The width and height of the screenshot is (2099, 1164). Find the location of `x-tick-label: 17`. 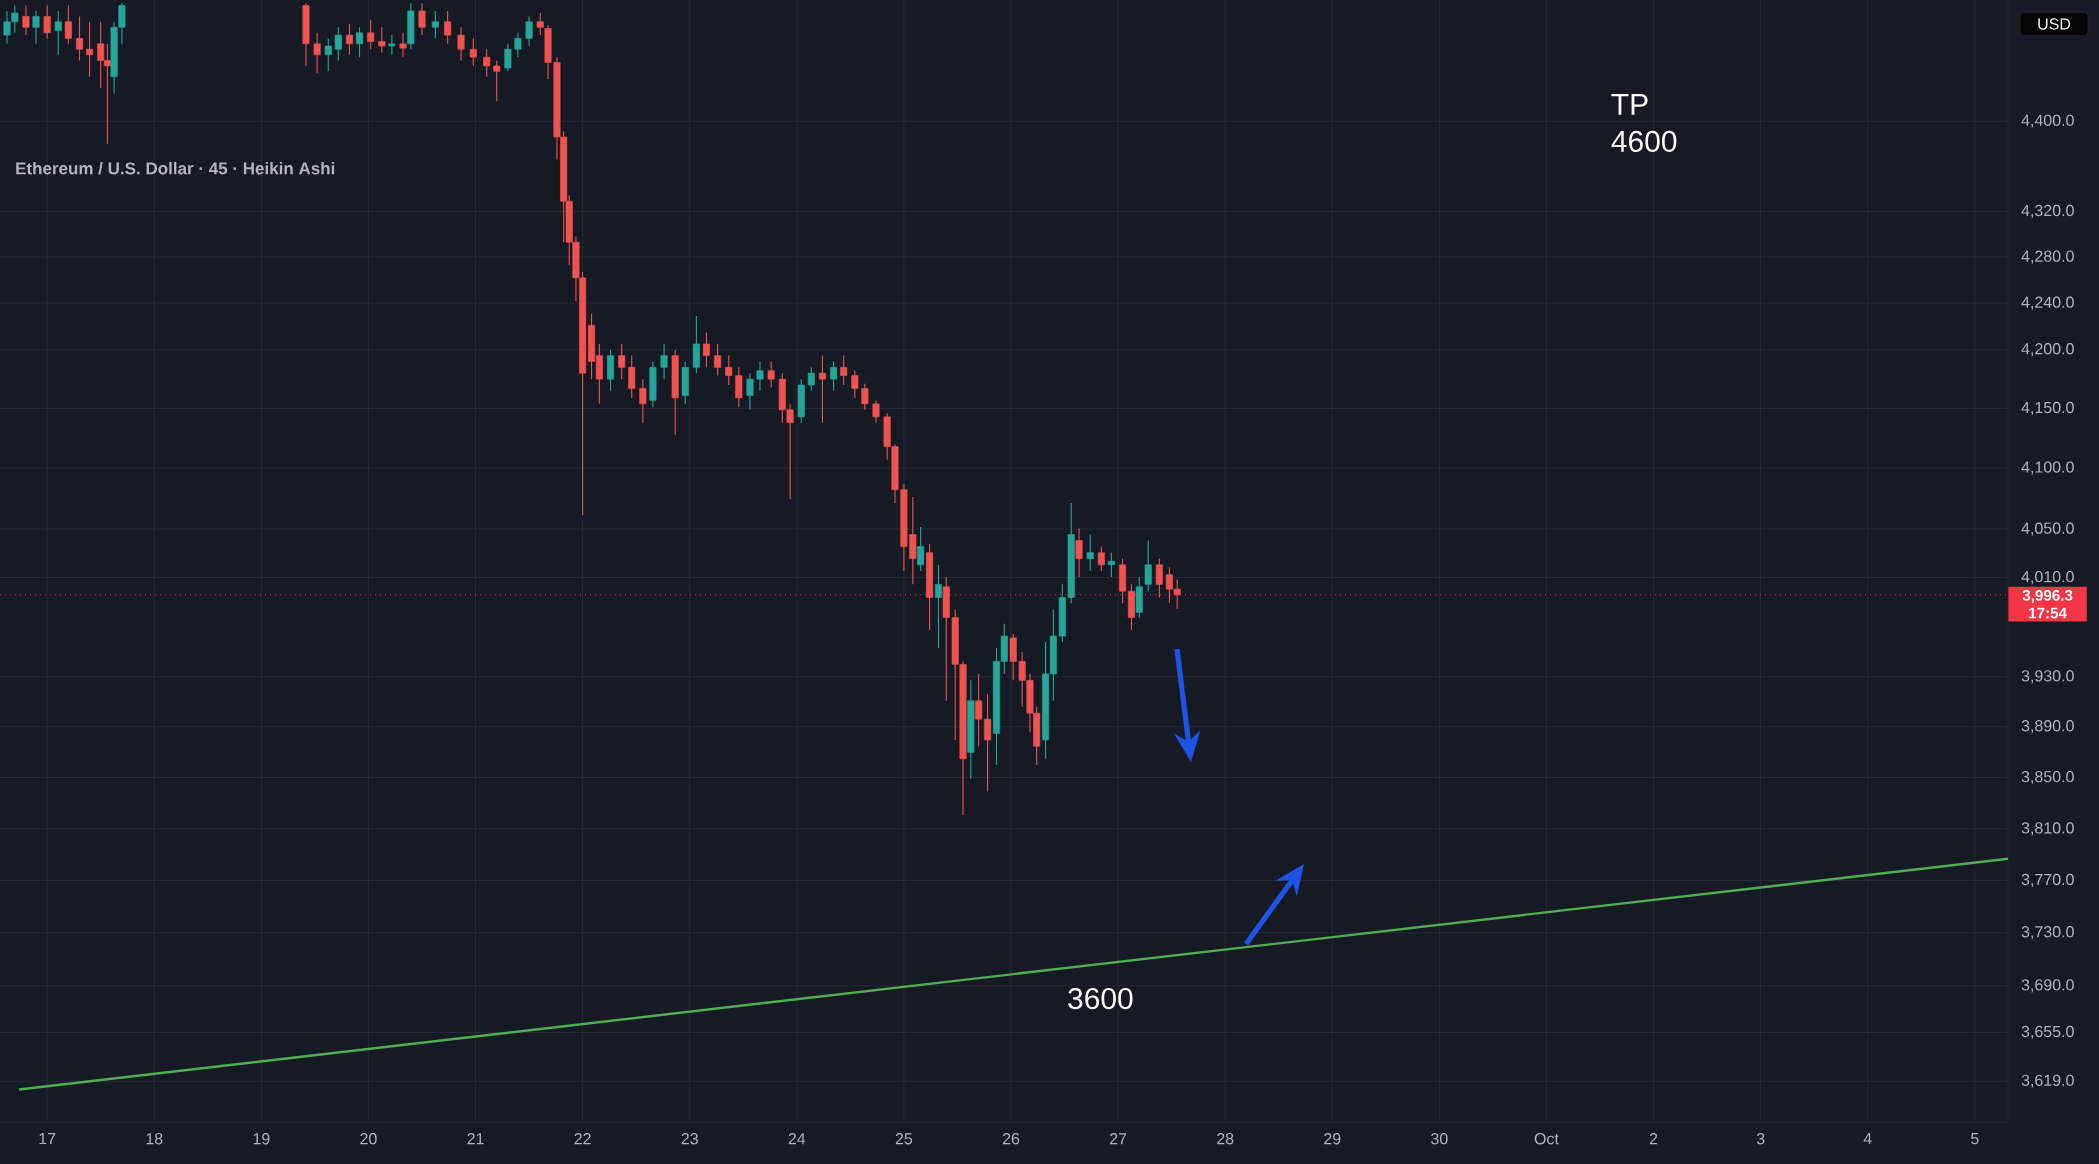

x-tick-label: 17 is located at coordinates (47, 1139).